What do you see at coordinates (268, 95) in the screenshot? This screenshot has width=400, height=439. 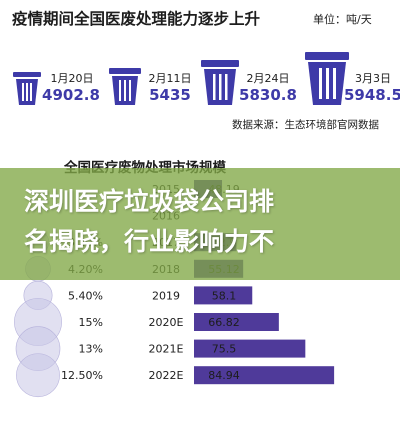 I see `capacity-value: 5830.8` at bounding box center [268, 95].